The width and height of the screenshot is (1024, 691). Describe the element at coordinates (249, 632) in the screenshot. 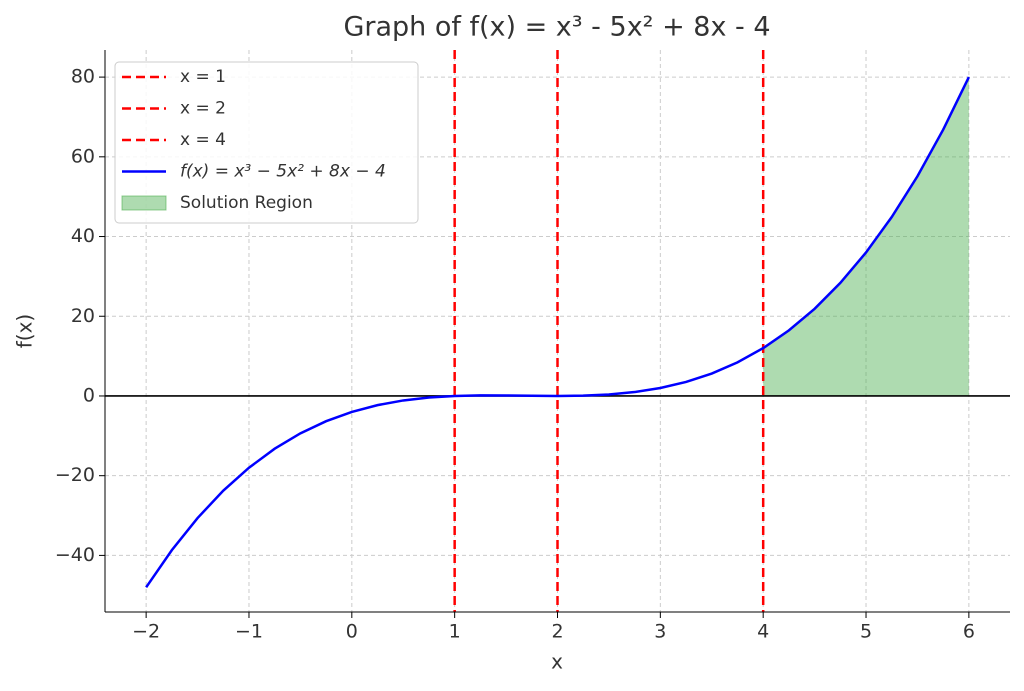

I see `x-tick-label: −1` at that location.